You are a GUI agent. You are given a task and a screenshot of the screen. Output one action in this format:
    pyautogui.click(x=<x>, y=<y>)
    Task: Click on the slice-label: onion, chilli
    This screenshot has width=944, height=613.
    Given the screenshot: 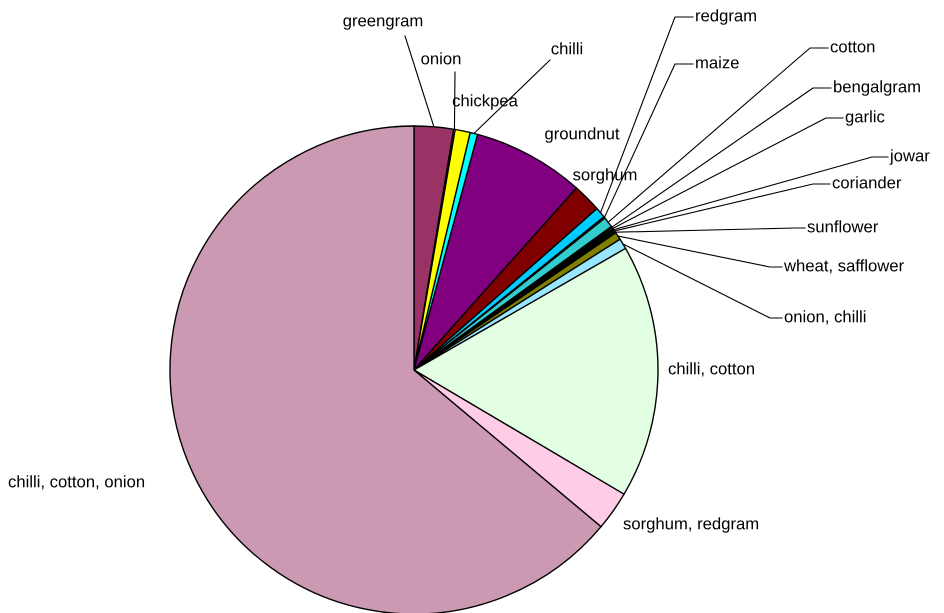 What is the action you would take?
    pyautogui.click(x=825, y=317)
    